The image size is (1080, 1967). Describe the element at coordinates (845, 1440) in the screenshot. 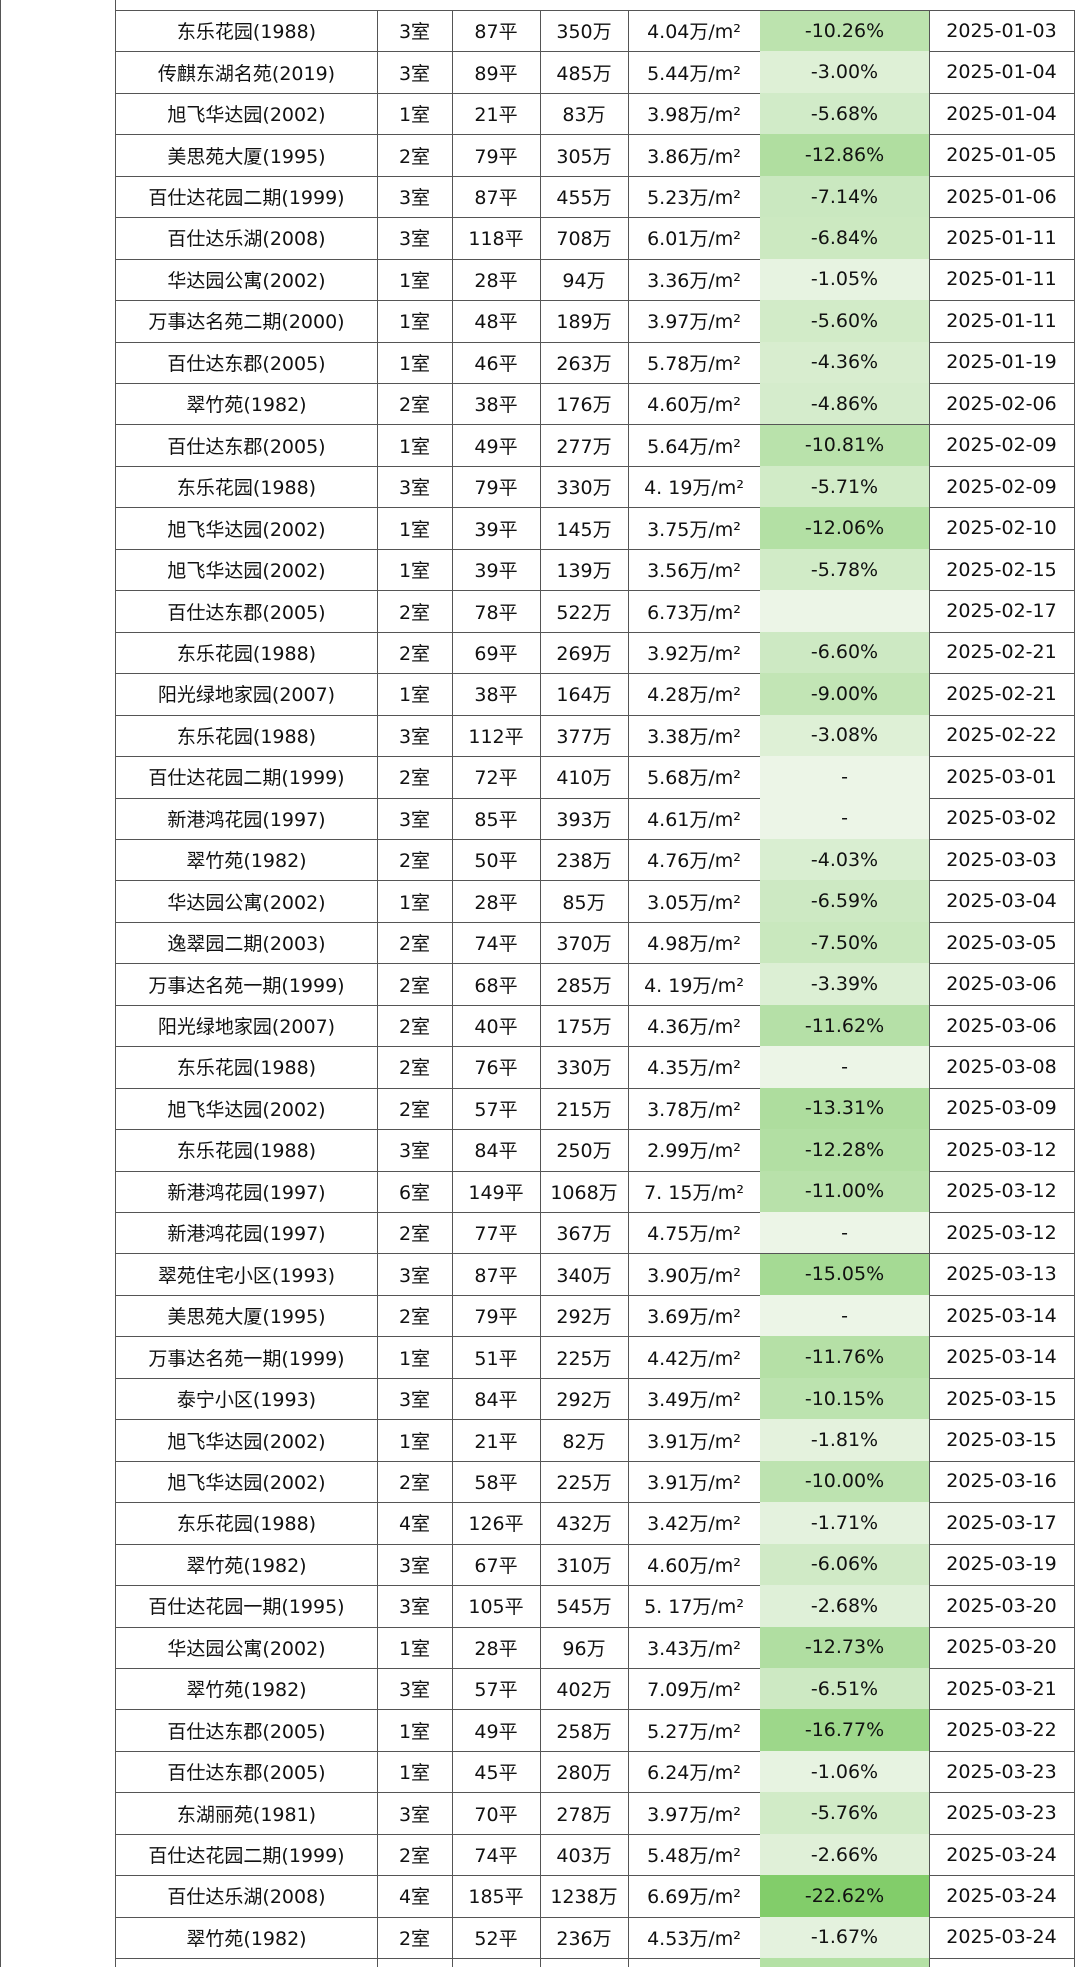

I see `price-change-cell: -1.81%` at that location.